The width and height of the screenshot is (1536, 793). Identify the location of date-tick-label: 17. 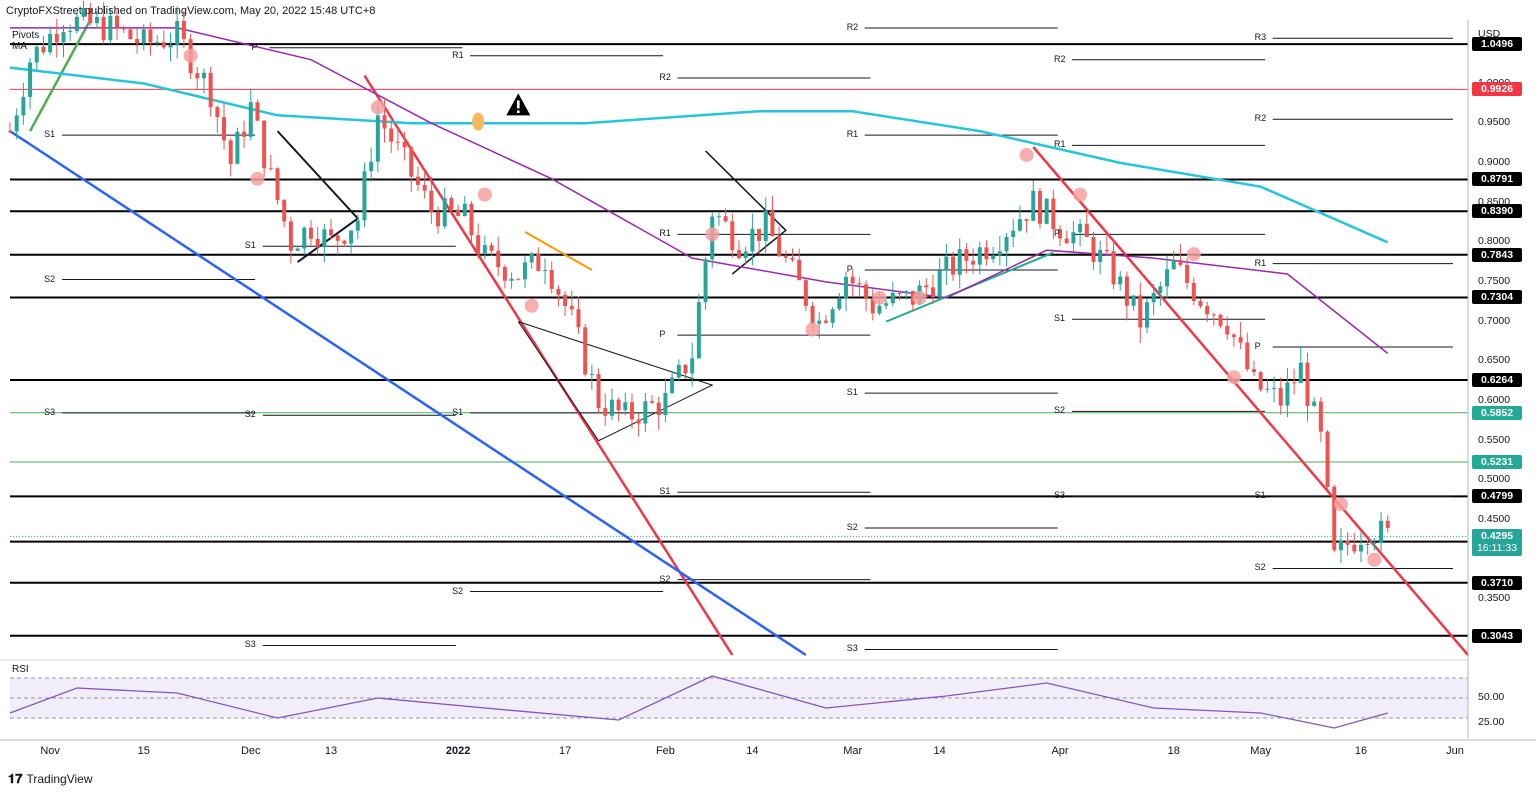
(565, 751).